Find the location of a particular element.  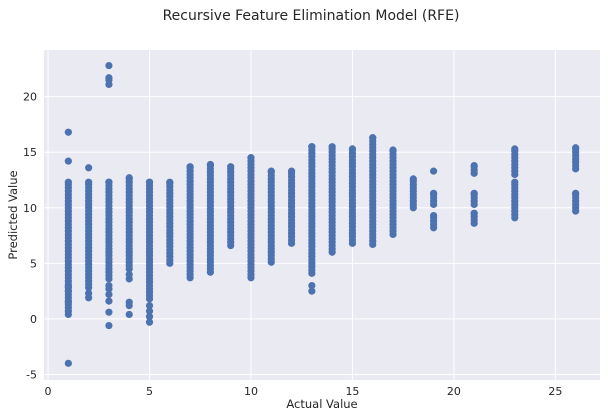

y-tick-label: -5 is located at coordinates (31, 374).